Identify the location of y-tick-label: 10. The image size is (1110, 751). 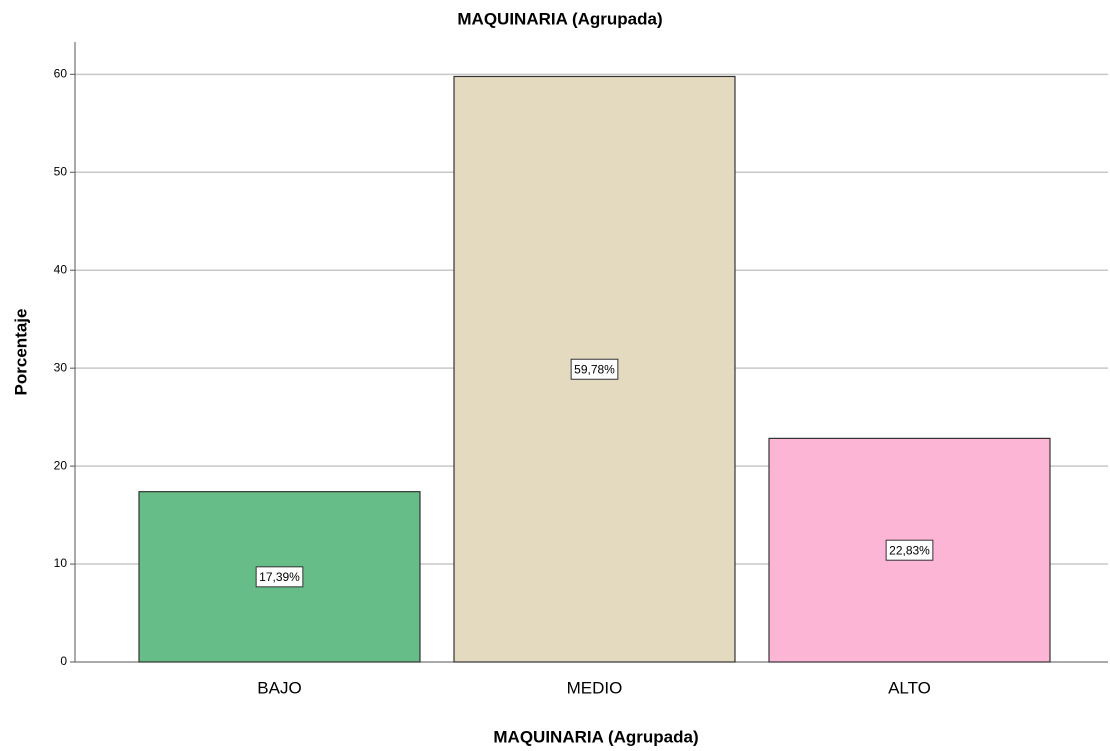
(61, 563).